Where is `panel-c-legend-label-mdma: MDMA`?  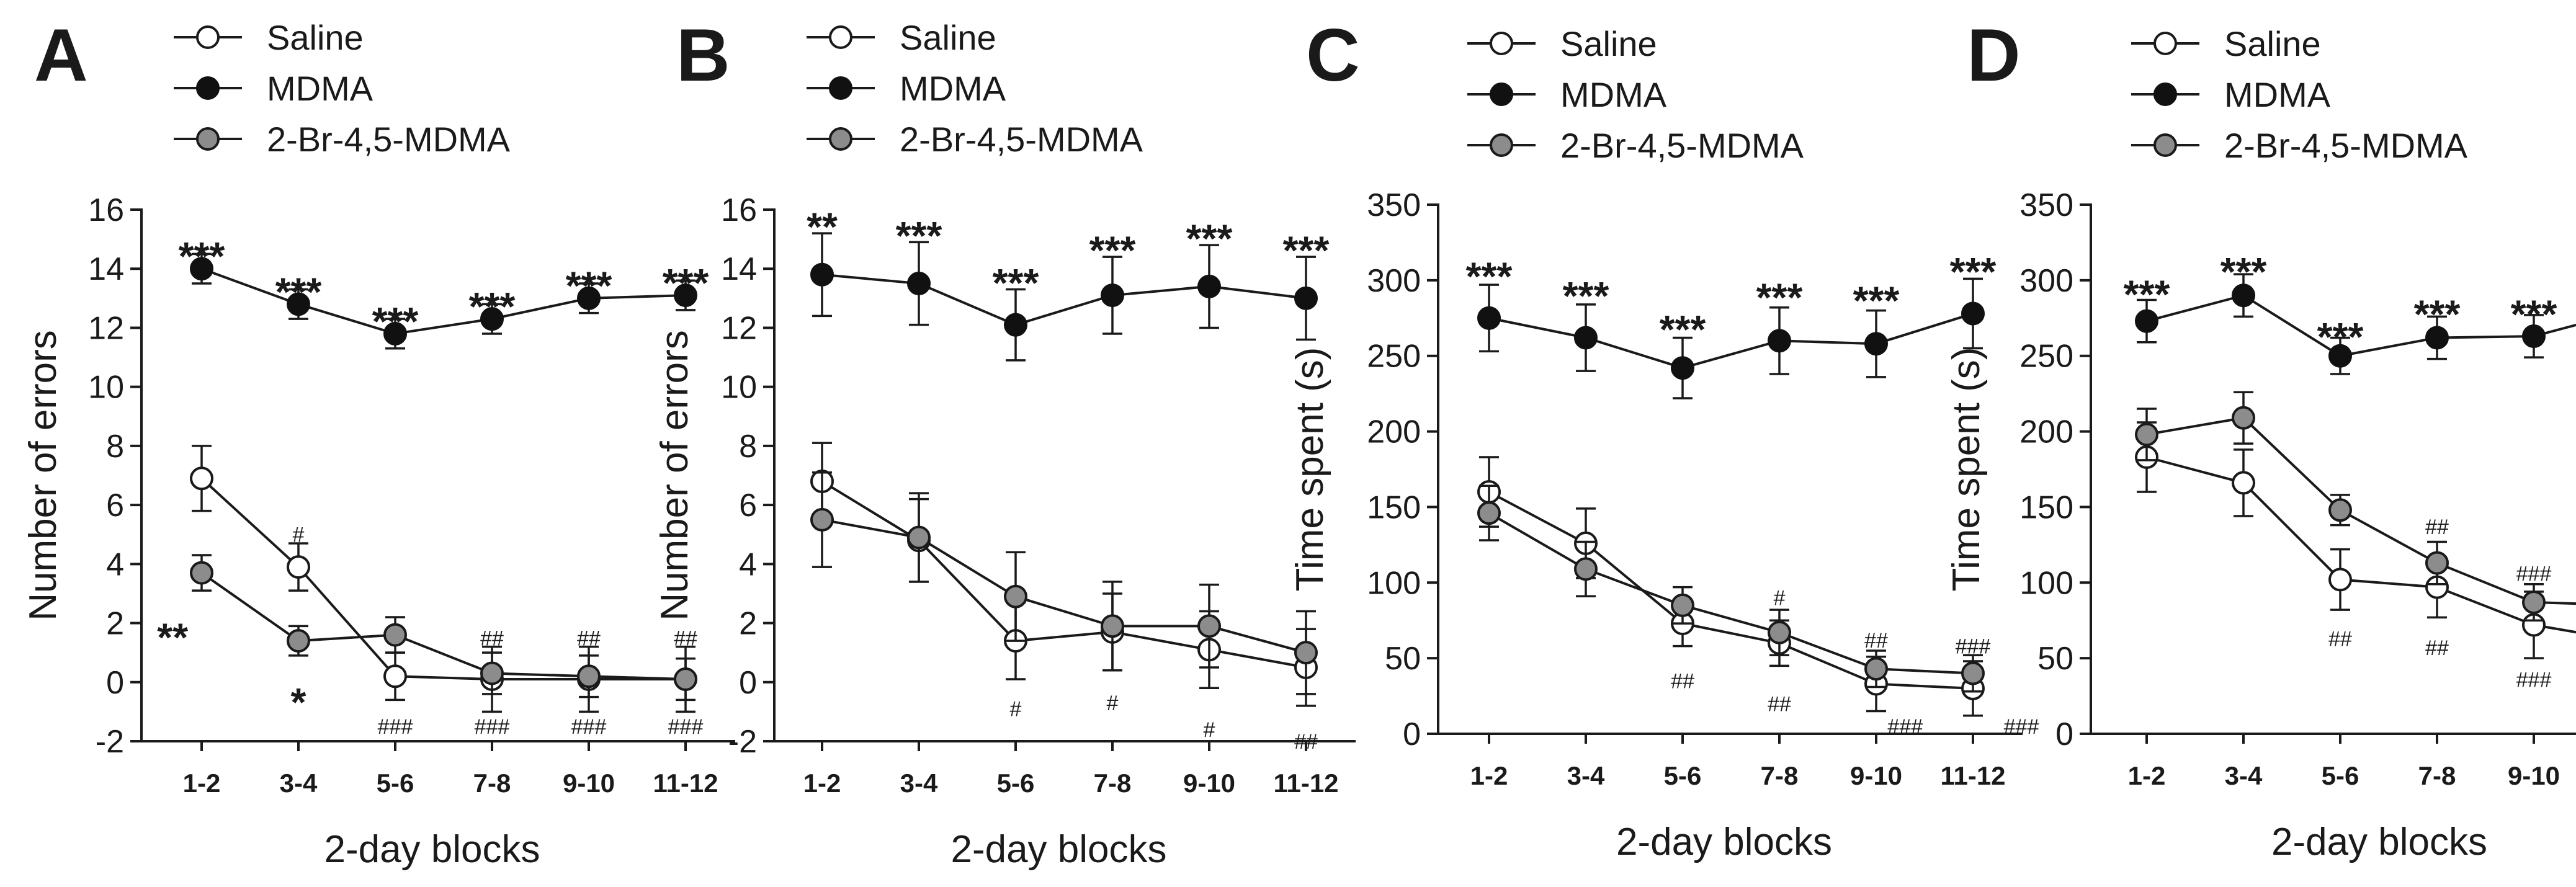
panel-c-legend-label-mdma: MDMA is located at coordinates (1613, 94).